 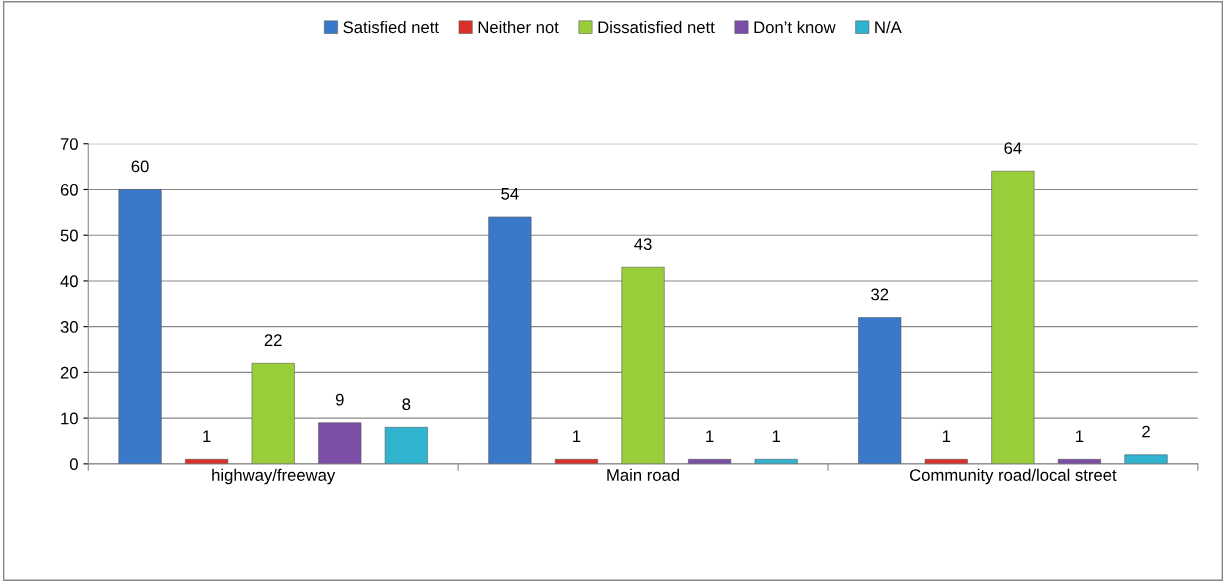 I want to click on x-tick-label: highway/freeway, so click(x=274, y=476).